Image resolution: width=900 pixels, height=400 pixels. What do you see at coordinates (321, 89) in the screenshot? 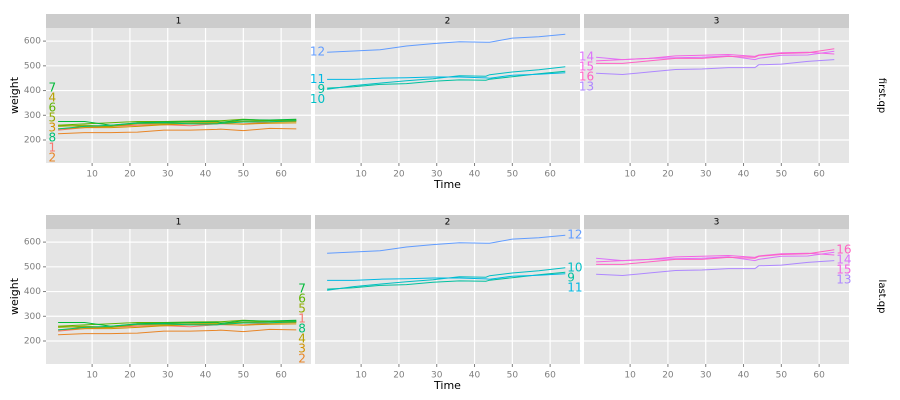
I see `direct-label: 9` at bounding box center [321, 89].